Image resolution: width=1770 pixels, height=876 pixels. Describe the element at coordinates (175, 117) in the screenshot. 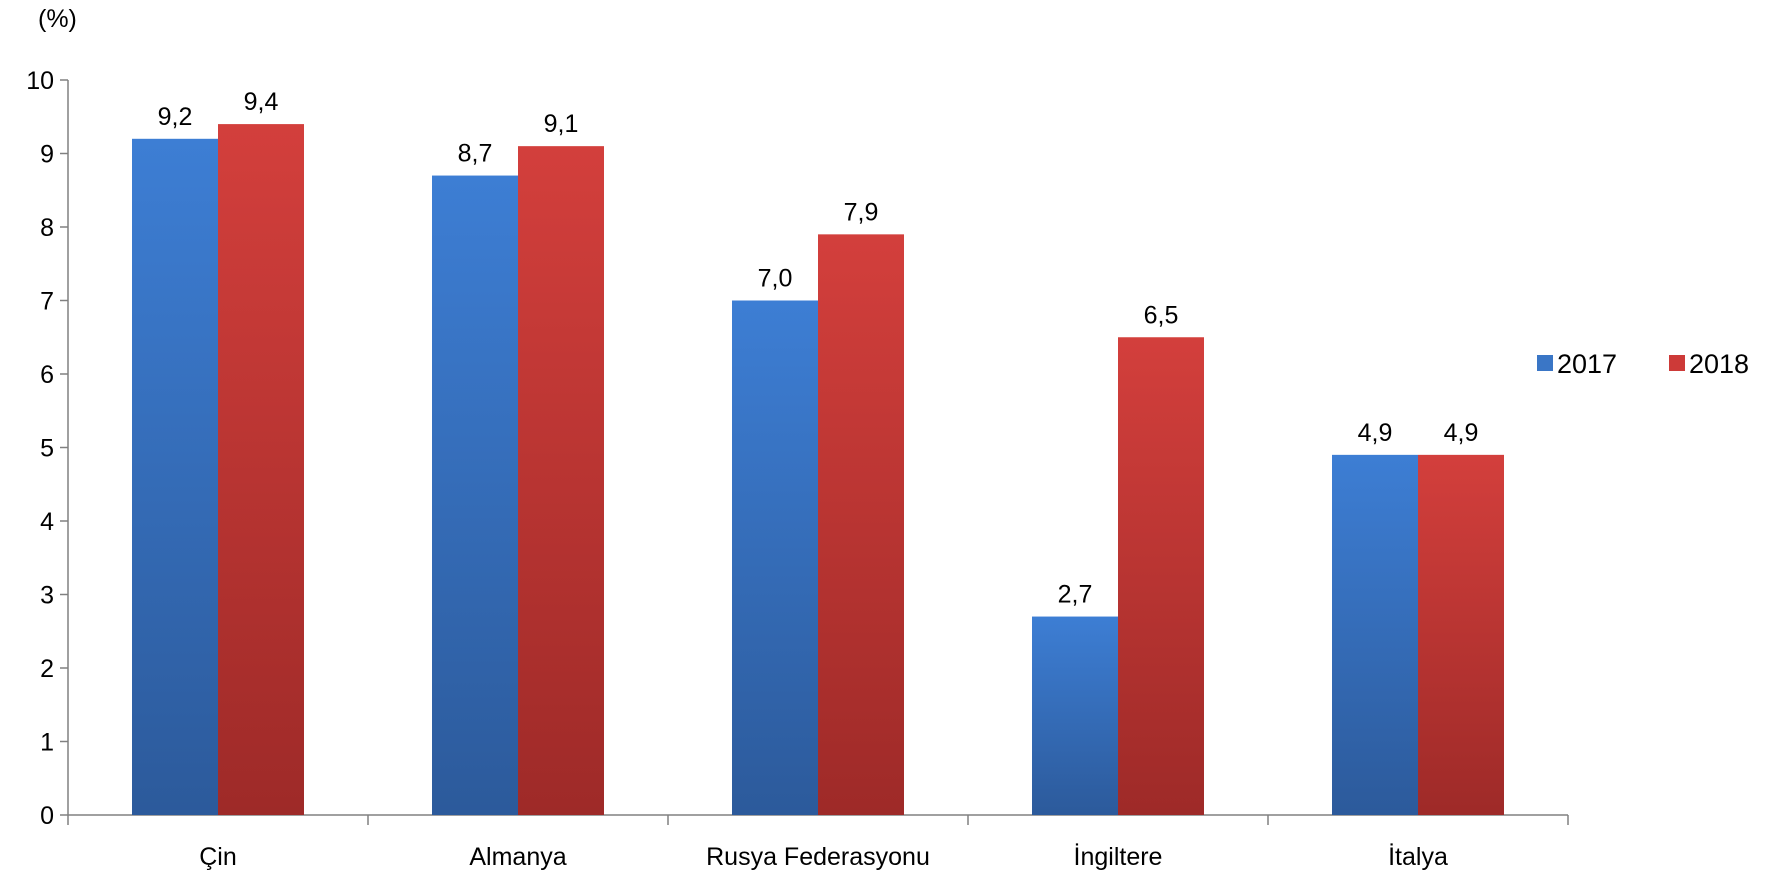

I see `data-label: 9,2` at that location.